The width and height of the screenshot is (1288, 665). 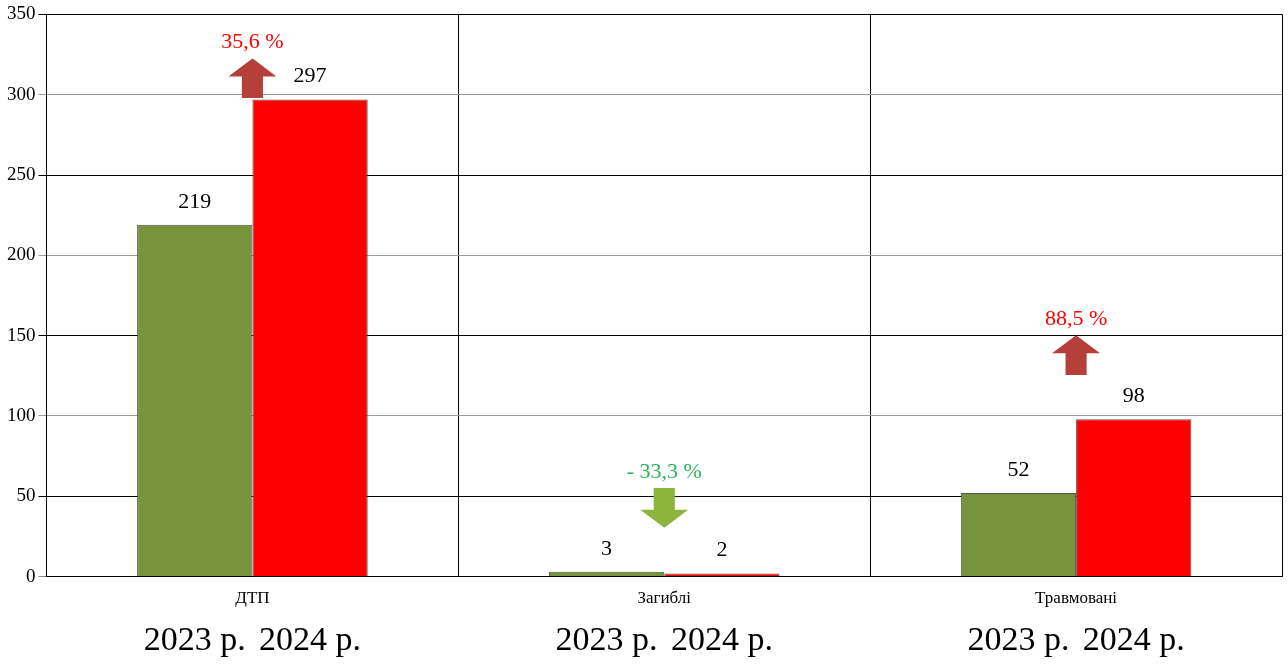 I want to click on series-label: 2024 р., so click(x=310, y=638).